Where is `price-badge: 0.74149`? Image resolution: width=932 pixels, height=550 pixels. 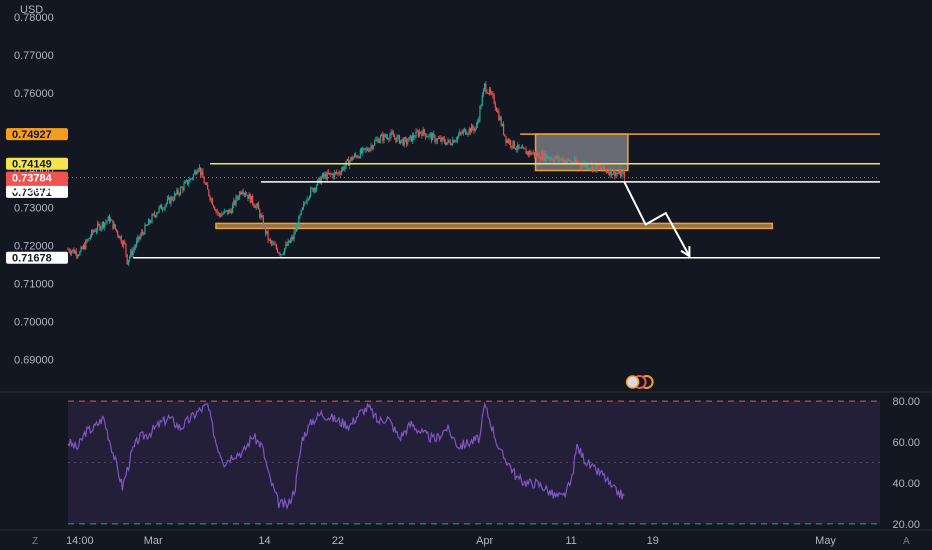 price-badge: 0.74149 is located at coordinates (37, 164).